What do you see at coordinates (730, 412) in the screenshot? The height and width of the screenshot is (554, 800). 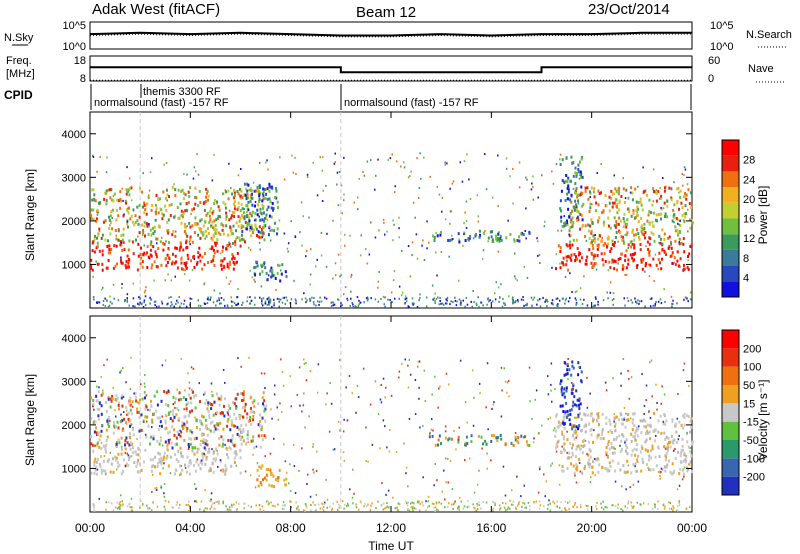 I see `velocity-colorbar-segment` at bounding box center [730, 412].